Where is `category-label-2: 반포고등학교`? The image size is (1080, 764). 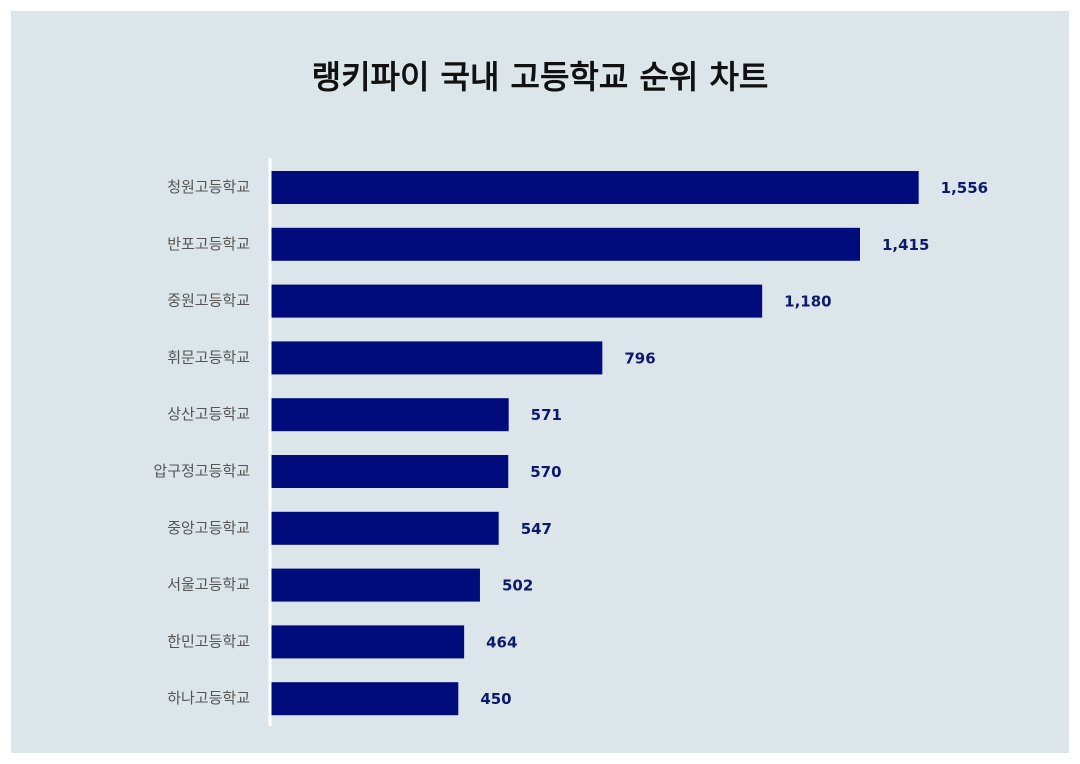
category-label-2: 반포고등학교 is located at coordinates (208, 244).